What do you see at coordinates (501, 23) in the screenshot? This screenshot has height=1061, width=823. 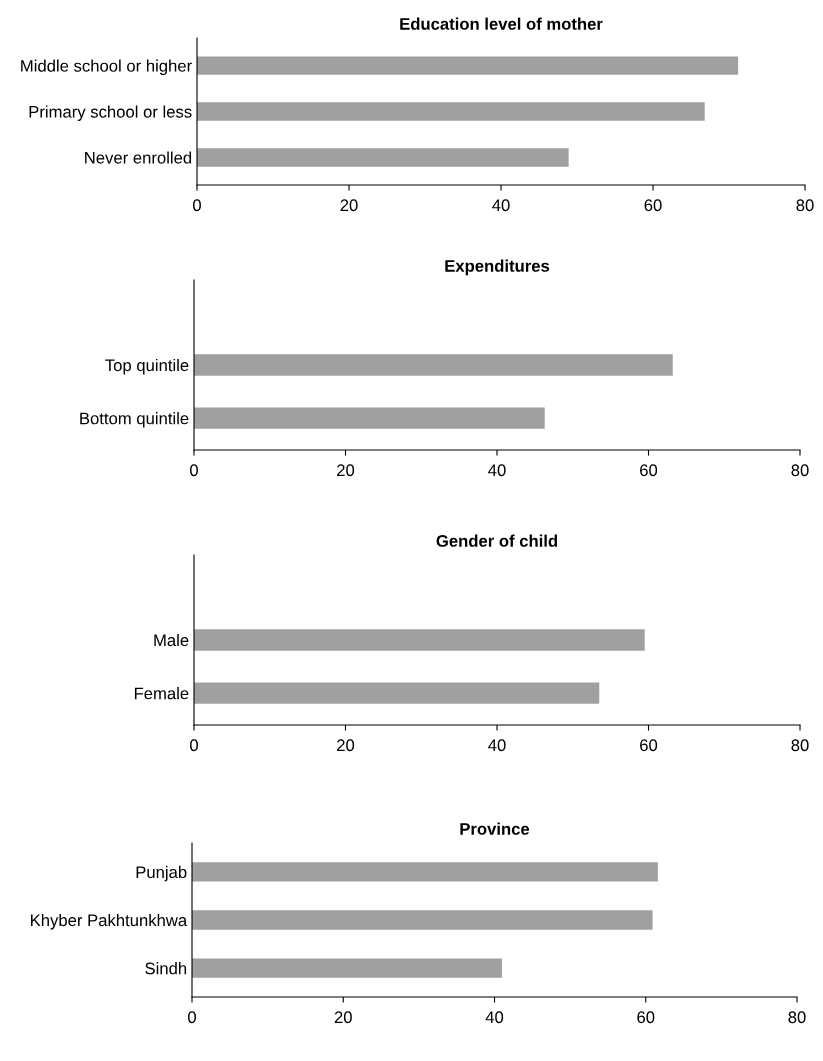 I see `chart-title: Education level of mother` at bounding box center [501, 23].